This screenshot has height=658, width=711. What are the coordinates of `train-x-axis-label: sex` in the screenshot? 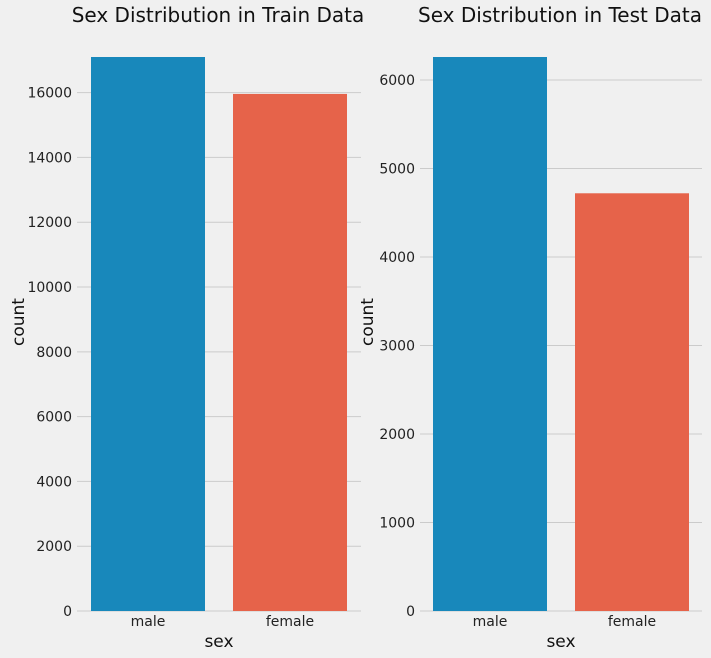 It's located at (218, 642).